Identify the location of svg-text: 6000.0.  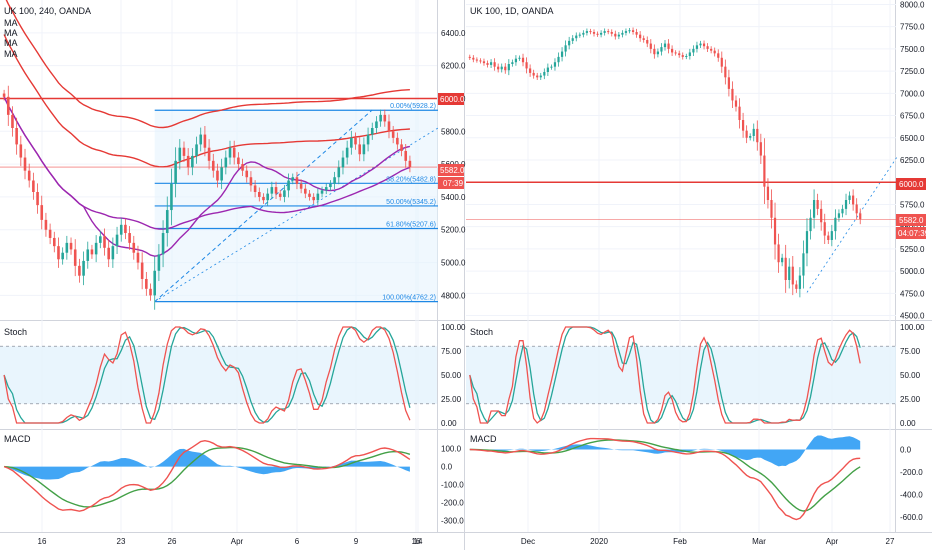
(452, 99).